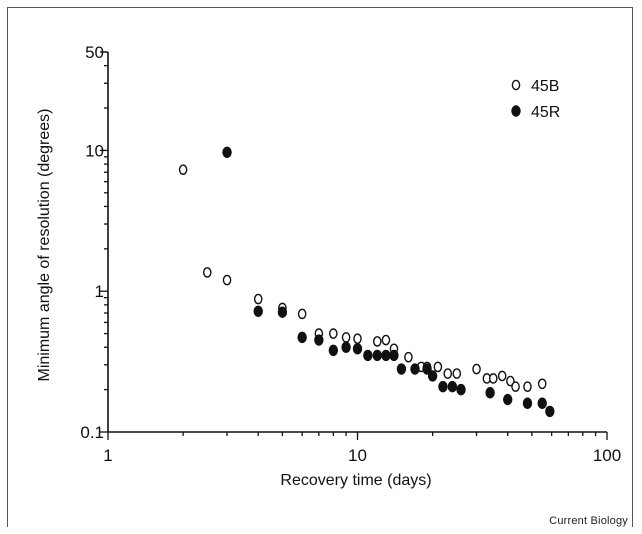 This screenshot has height=534, width=642. Describe the element at coordinates (99, 291) in the screenshot. I see `y-tick-label: 1` at that location.